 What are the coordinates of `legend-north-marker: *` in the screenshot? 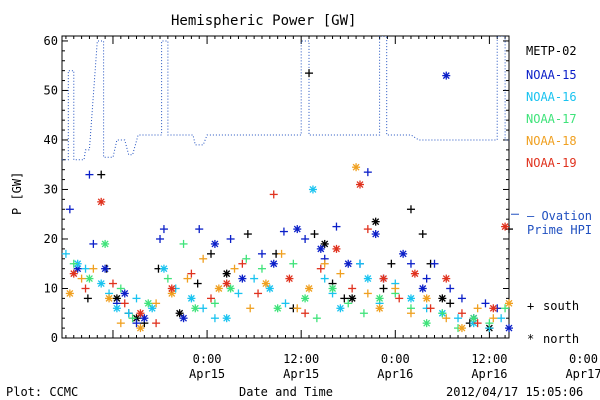 It's located at (531, 339).